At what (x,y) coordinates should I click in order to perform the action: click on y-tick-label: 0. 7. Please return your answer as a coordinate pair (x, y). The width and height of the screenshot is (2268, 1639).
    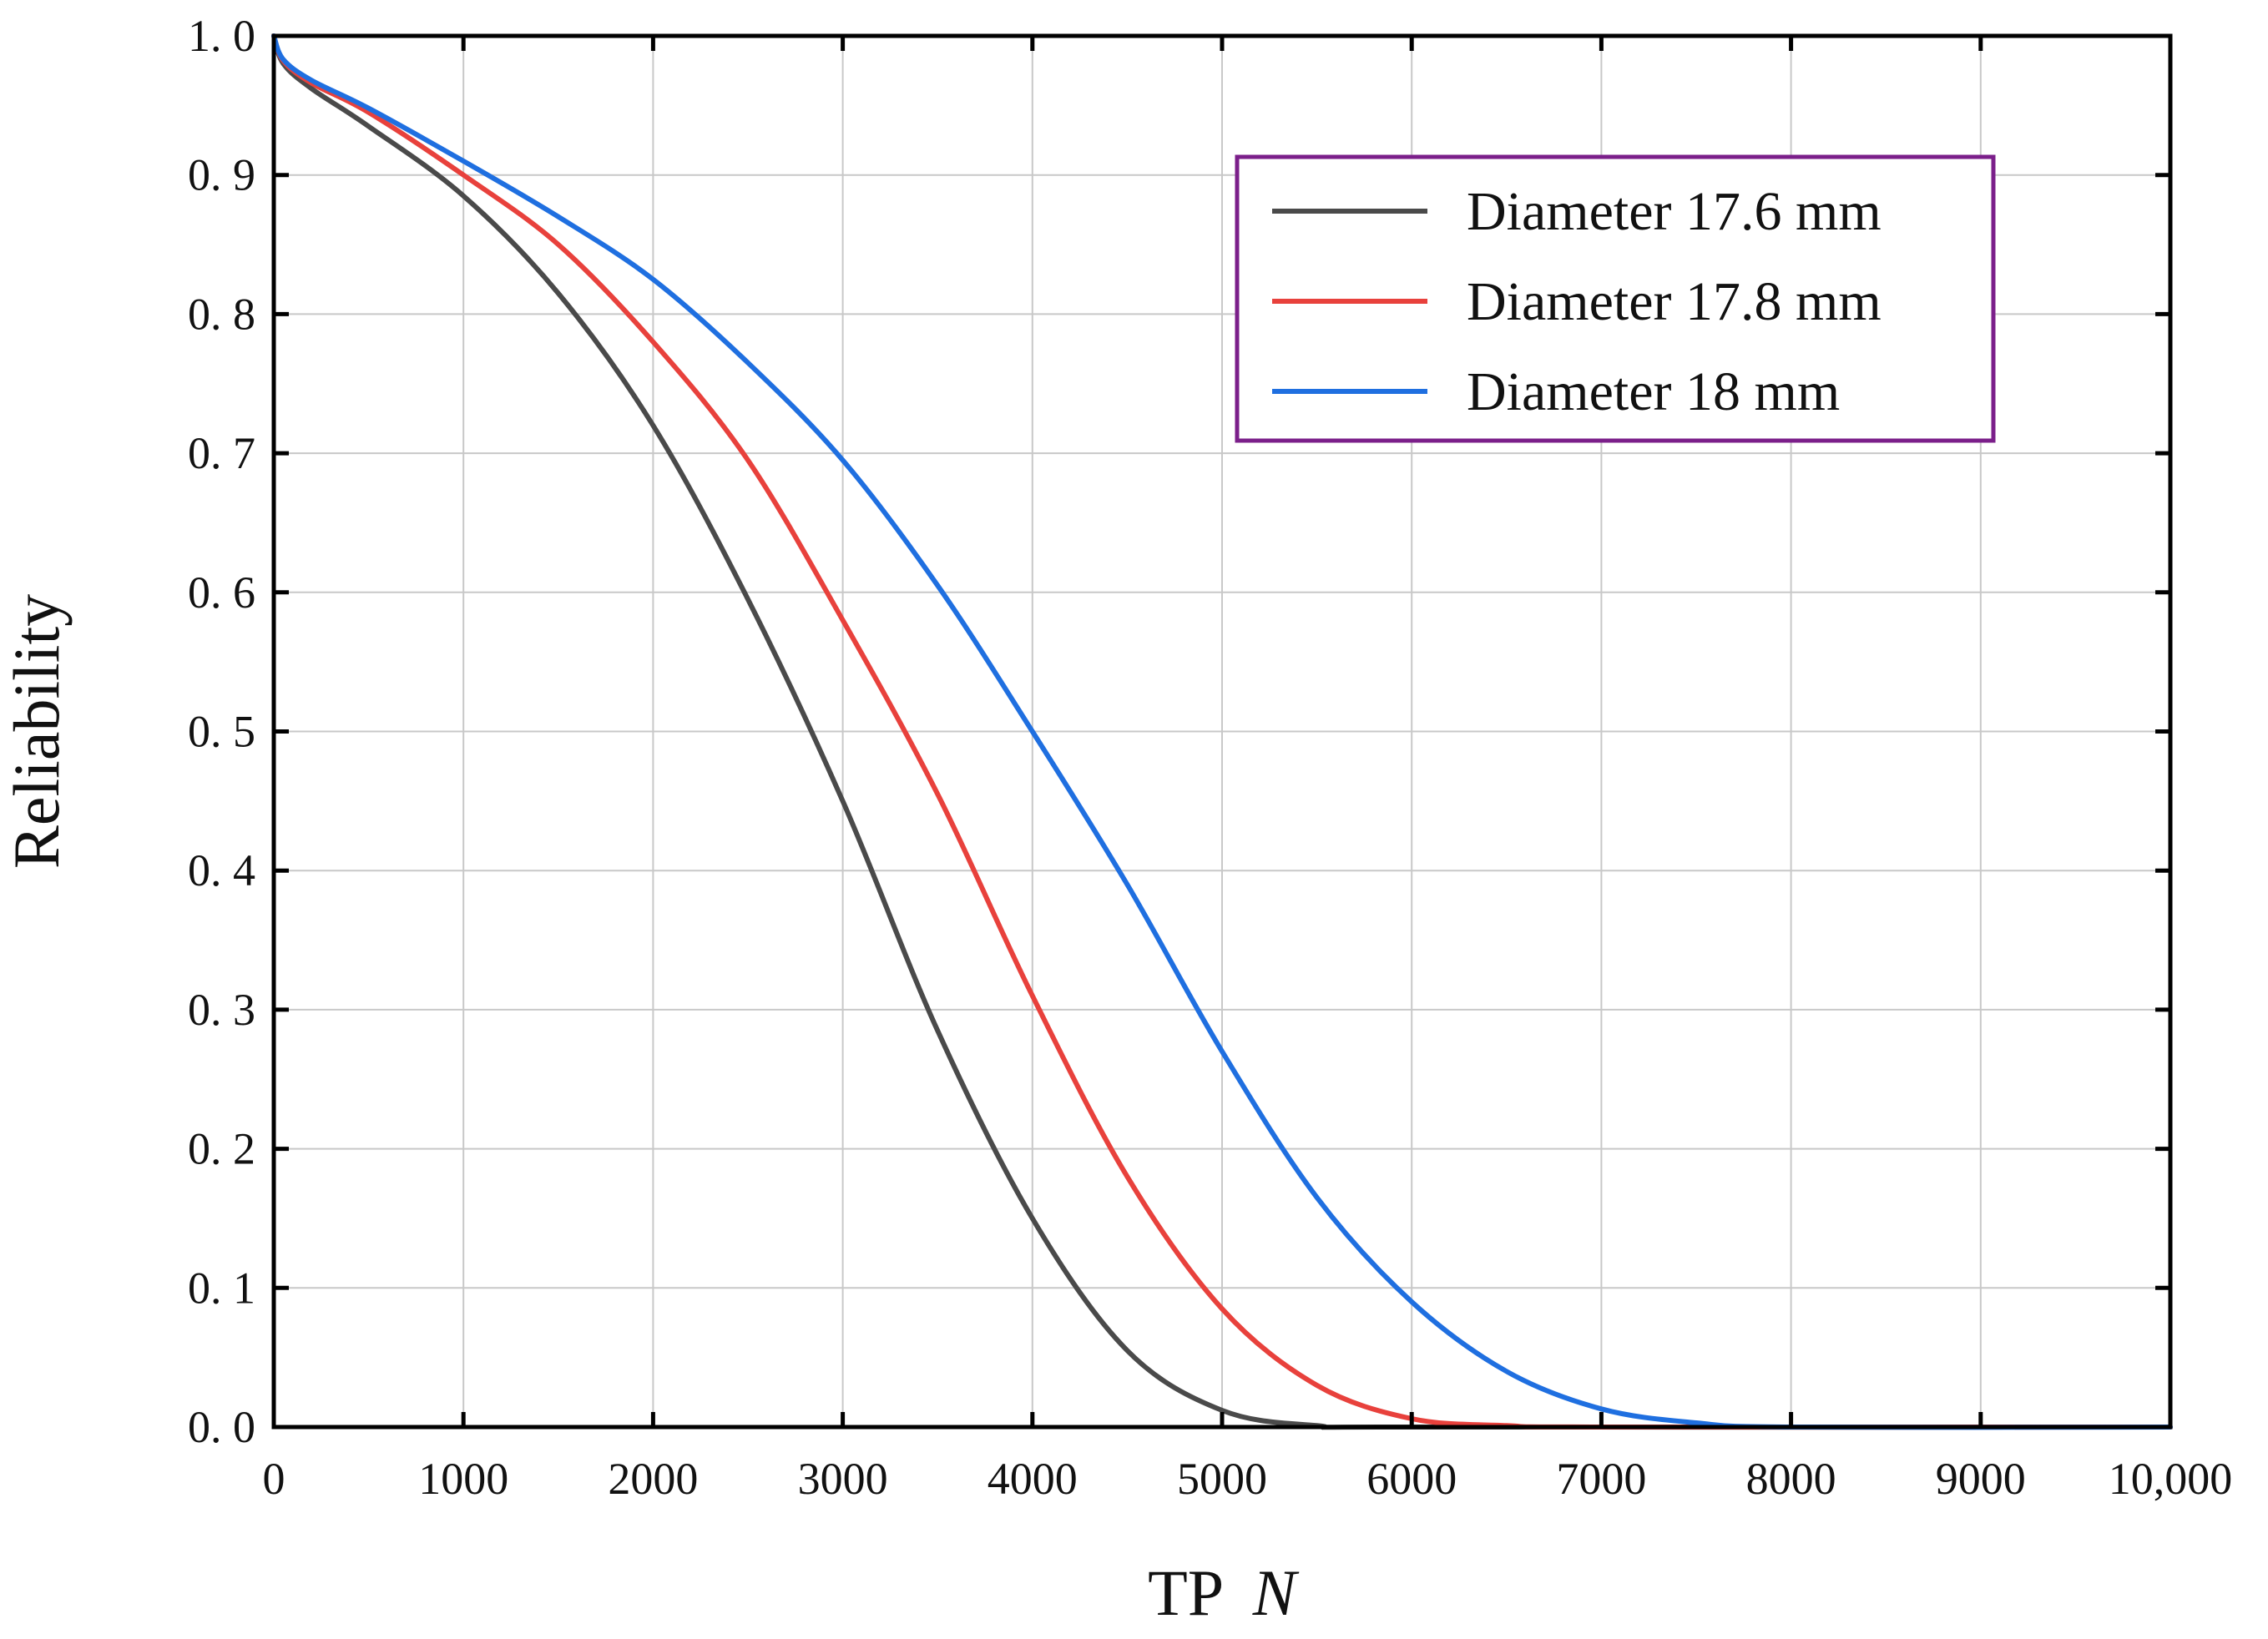
    Looking at the image, I should click on (221, 453).